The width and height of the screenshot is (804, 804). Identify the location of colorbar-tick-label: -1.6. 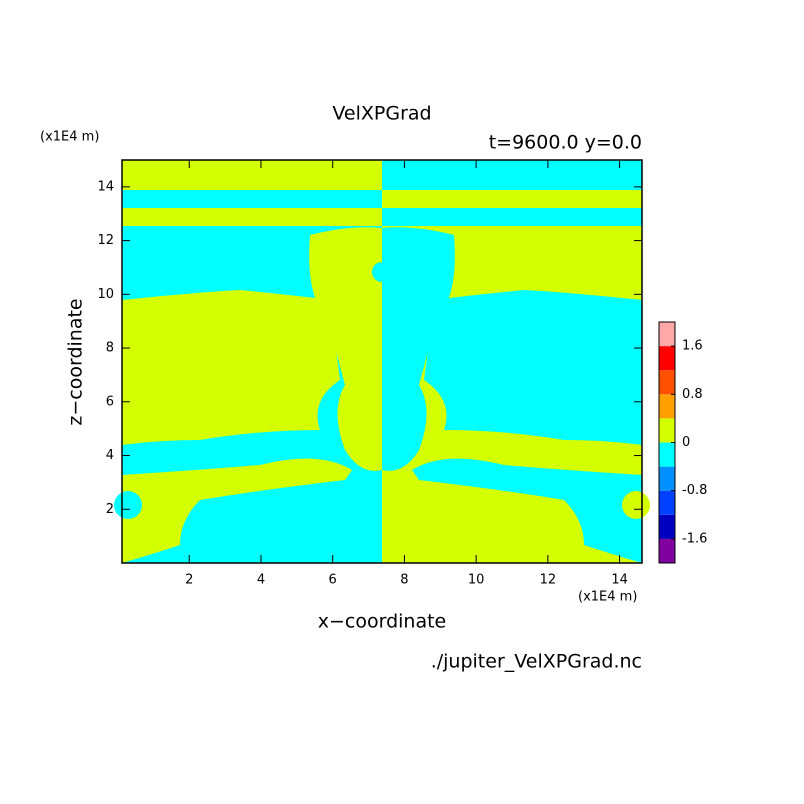
(694, 538).